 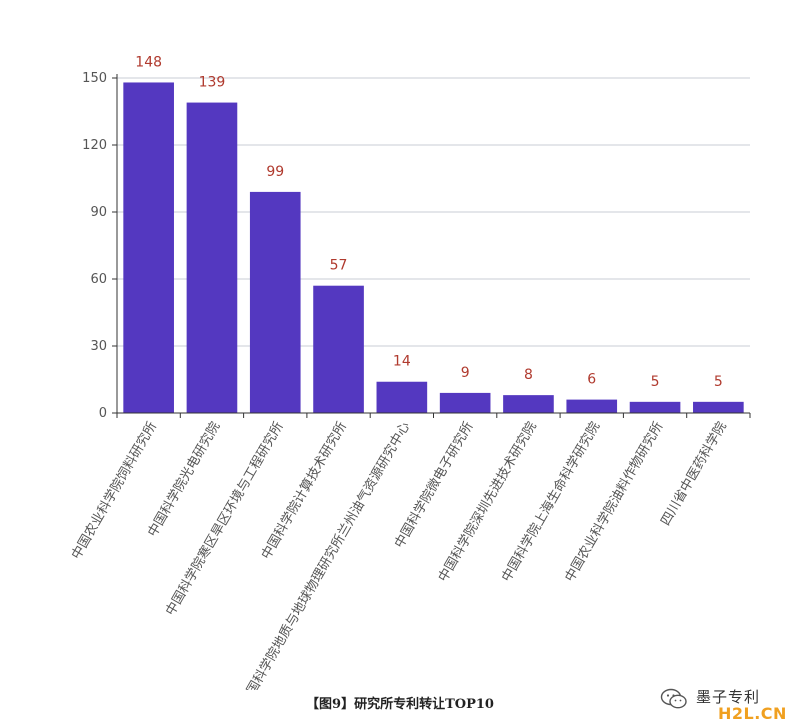 What do you see at coordinates (528, 375) in the screenshot?
I see `data-label: 8` at bounding box center [528, 375].